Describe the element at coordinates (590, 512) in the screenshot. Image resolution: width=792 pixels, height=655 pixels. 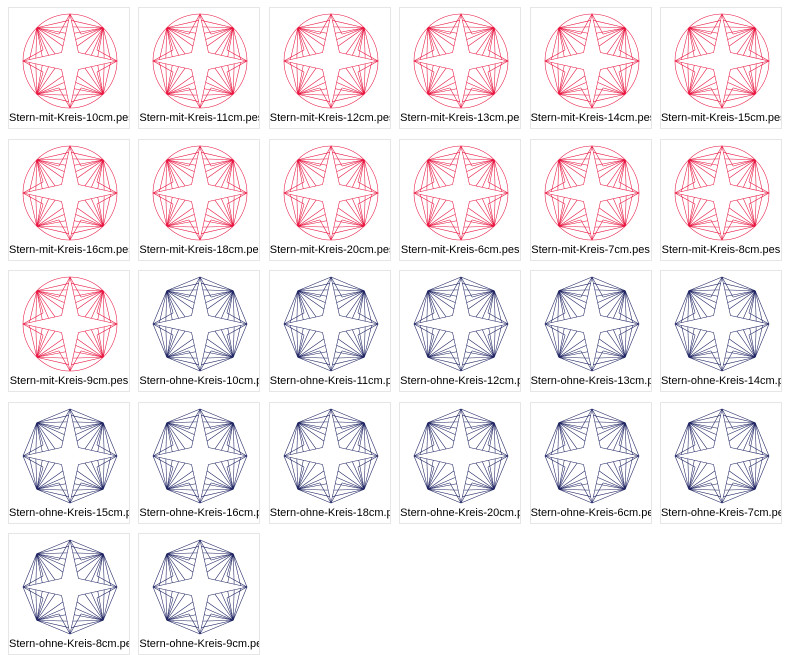
I see `file-name-label: Stern-ohne-Kreis-6cm.pes` at that location.